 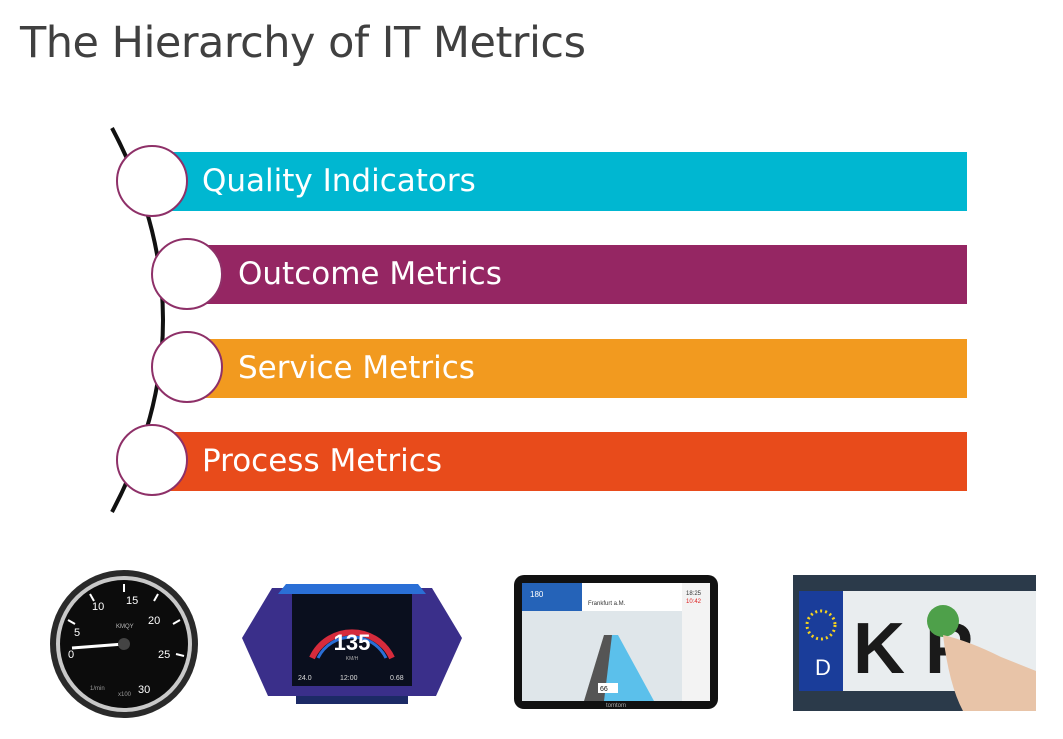 What do you see at coordinates (303, 43) in the screenshot?
I see `page-title: The Hierarchy of IT Metrics` at bounding box center [303, 43].